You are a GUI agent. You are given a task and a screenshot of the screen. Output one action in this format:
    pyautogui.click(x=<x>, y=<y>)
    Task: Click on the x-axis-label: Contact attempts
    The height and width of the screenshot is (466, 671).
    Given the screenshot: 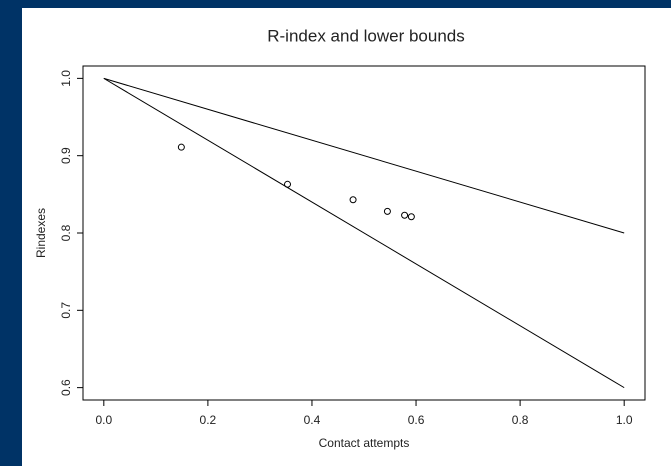 What is the action you would take?
    pyautogui.click(x=364, y=443)
    